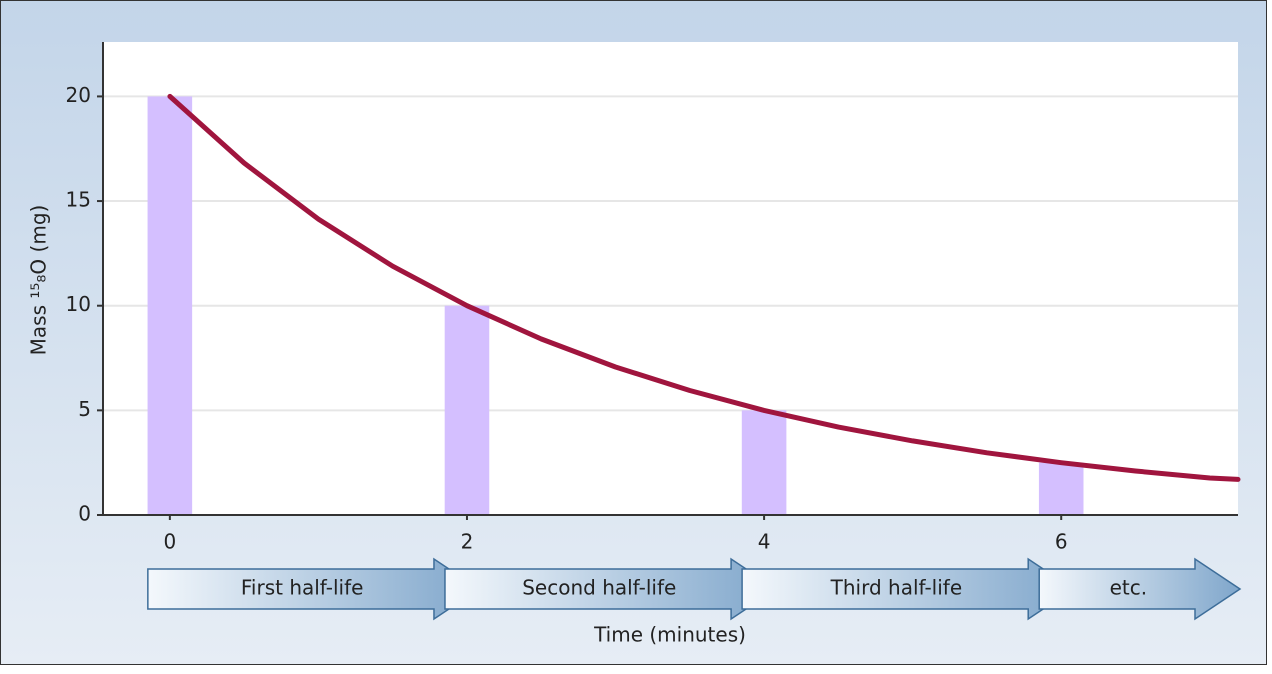 The height and width of the screenshot is (674, 1272). Describe the element at coordinates (669, 635) in the screenshot. I see `x-axis-label: Time (minutes)` at that location.